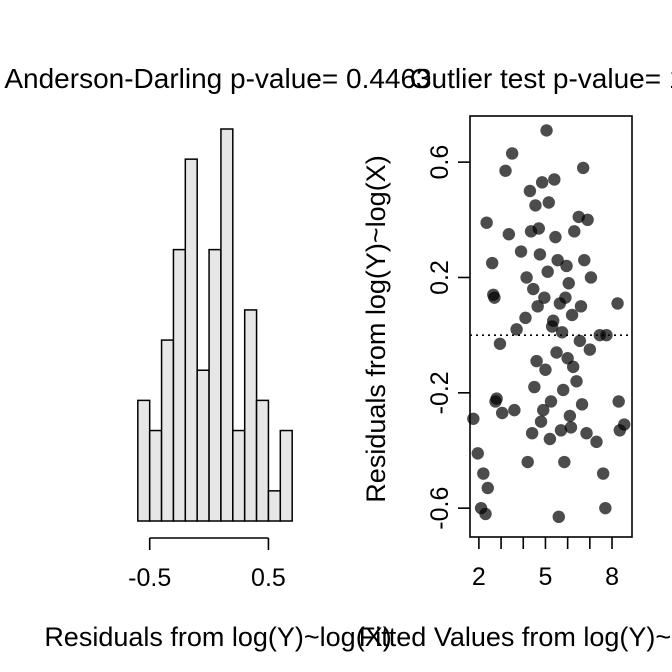 The width and height of the screenshot is (672, 672). Describe the element at coordinates (149, 578) in the screenshot. I see `histogram-x-tick-label: -0.5` at that location.